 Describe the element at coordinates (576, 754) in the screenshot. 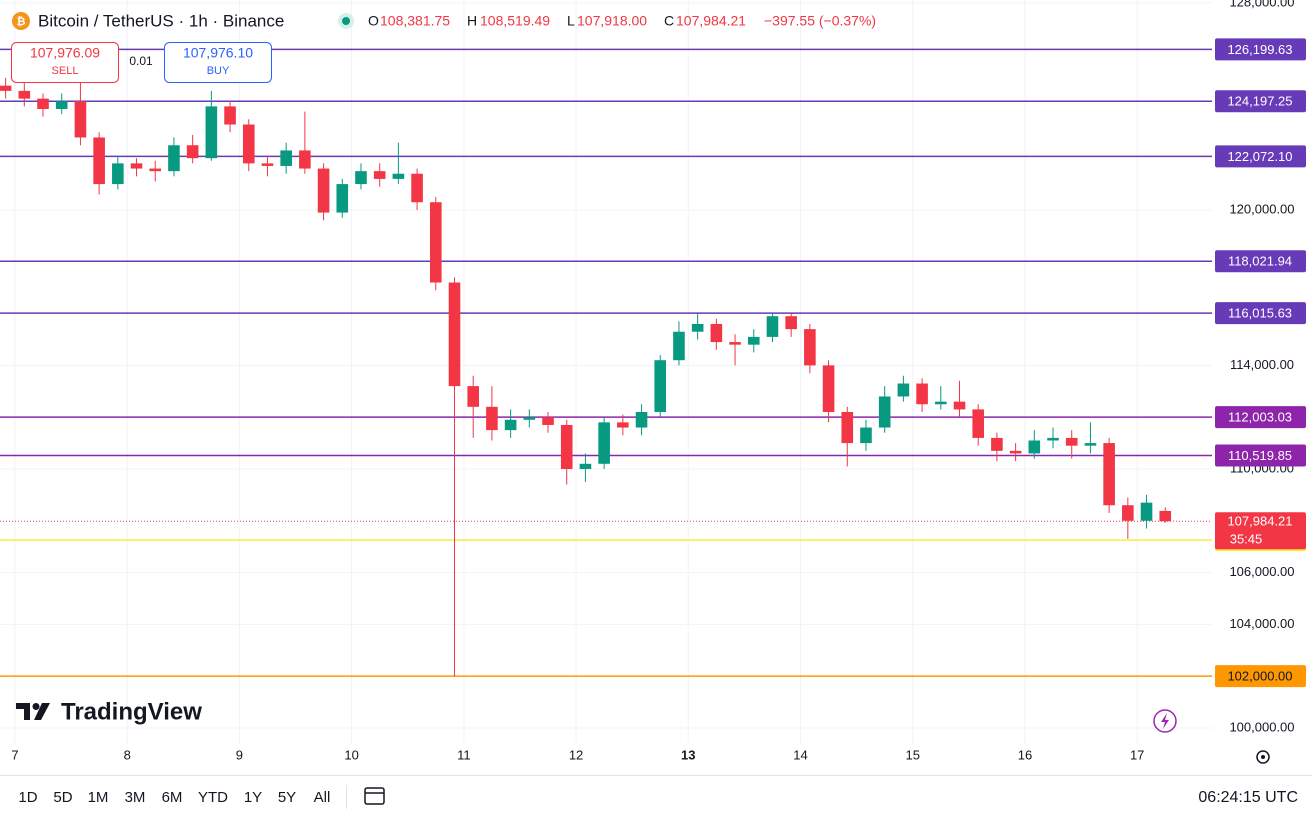

I see `x-tick-label: 12` at that location.